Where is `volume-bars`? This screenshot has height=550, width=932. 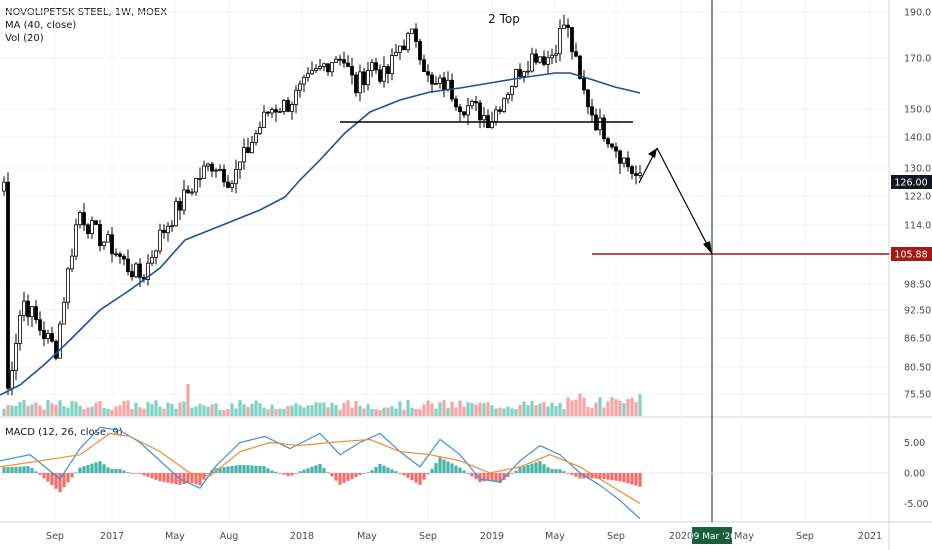 volume-bars is located at coordinates (322, 400).